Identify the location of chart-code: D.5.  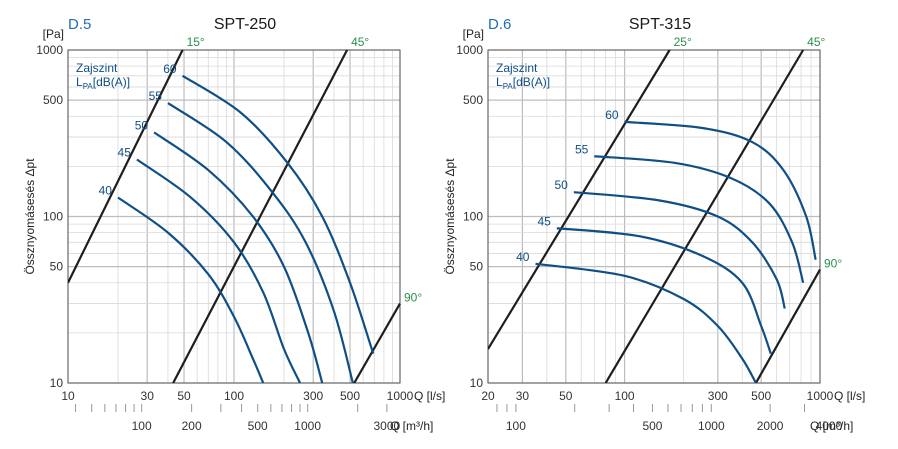
(79, 24).